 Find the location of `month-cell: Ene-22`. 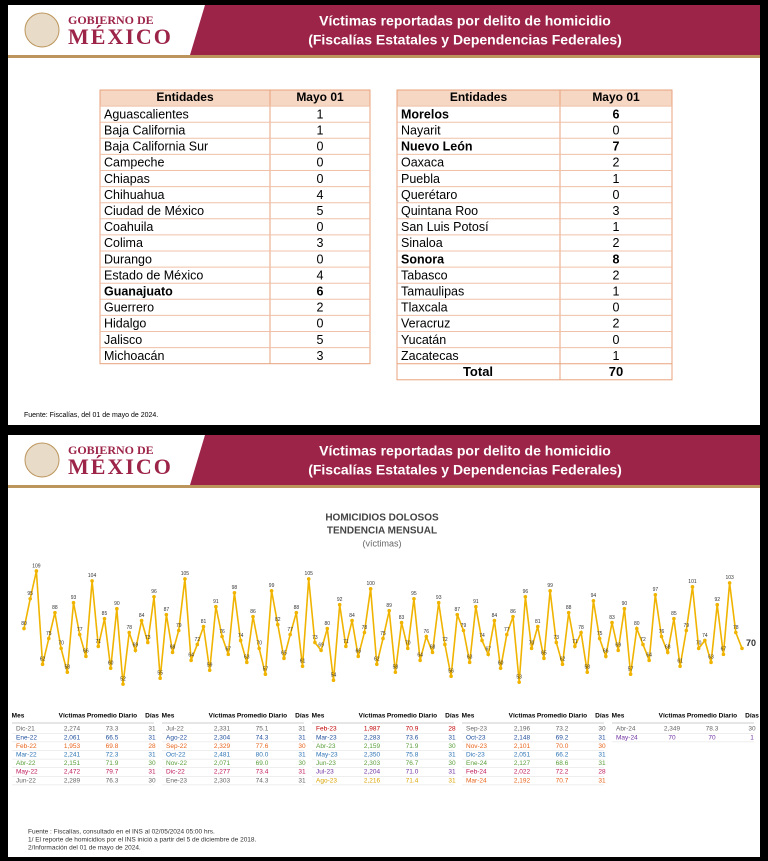

month-cell: Ene-22 is located at coordinates (26, 737).